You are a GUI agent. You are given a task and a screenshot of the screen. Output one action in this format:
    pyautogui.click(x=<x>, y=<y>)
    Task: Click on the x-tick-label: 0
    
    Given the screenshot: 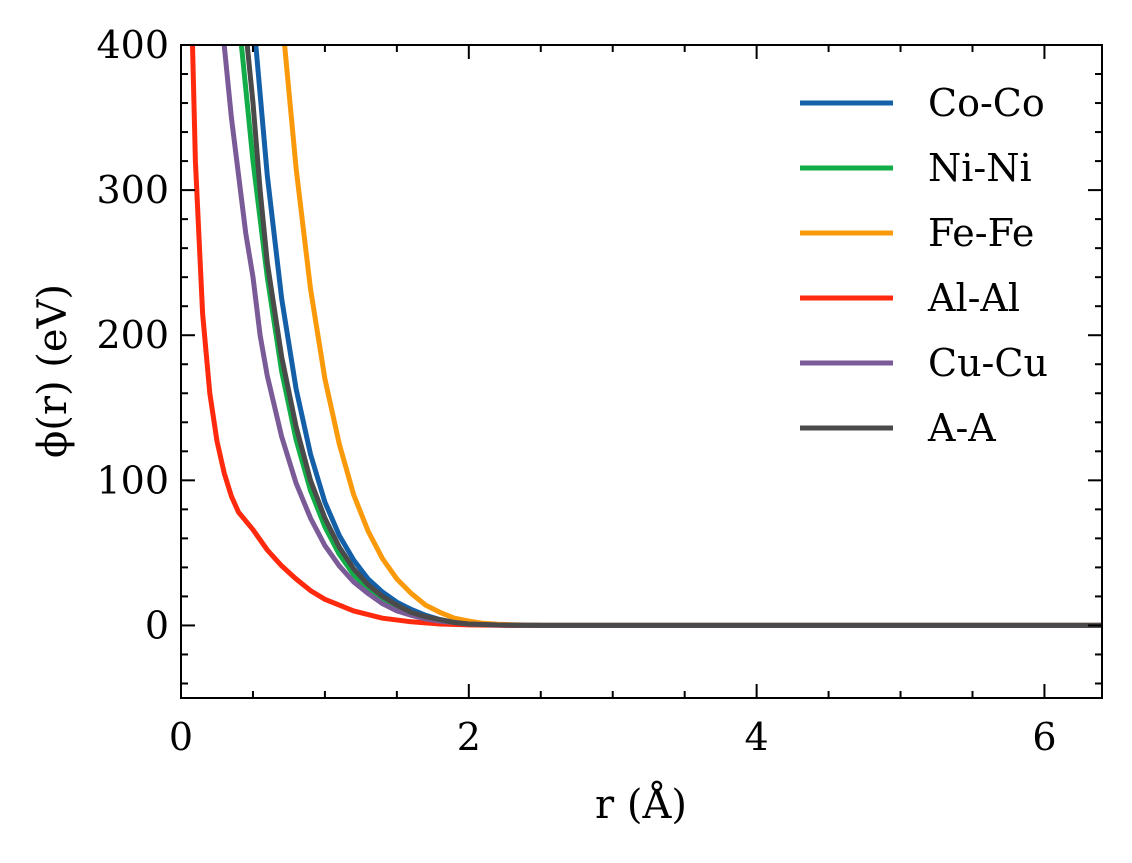 What is the action you would take?
    pyautogui.click(x=181, y=737)
    